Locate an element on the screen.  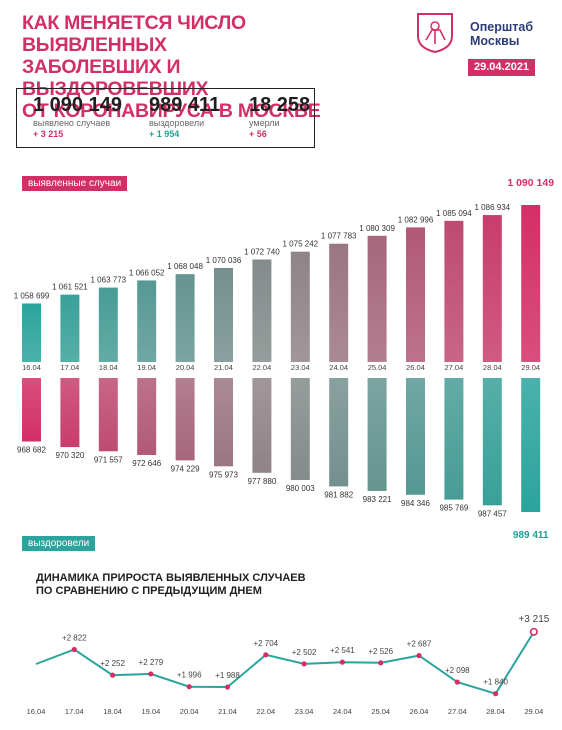
stat-recovered: 989 411 выздоровели + 1 954 is located at coordinates (184, 116).